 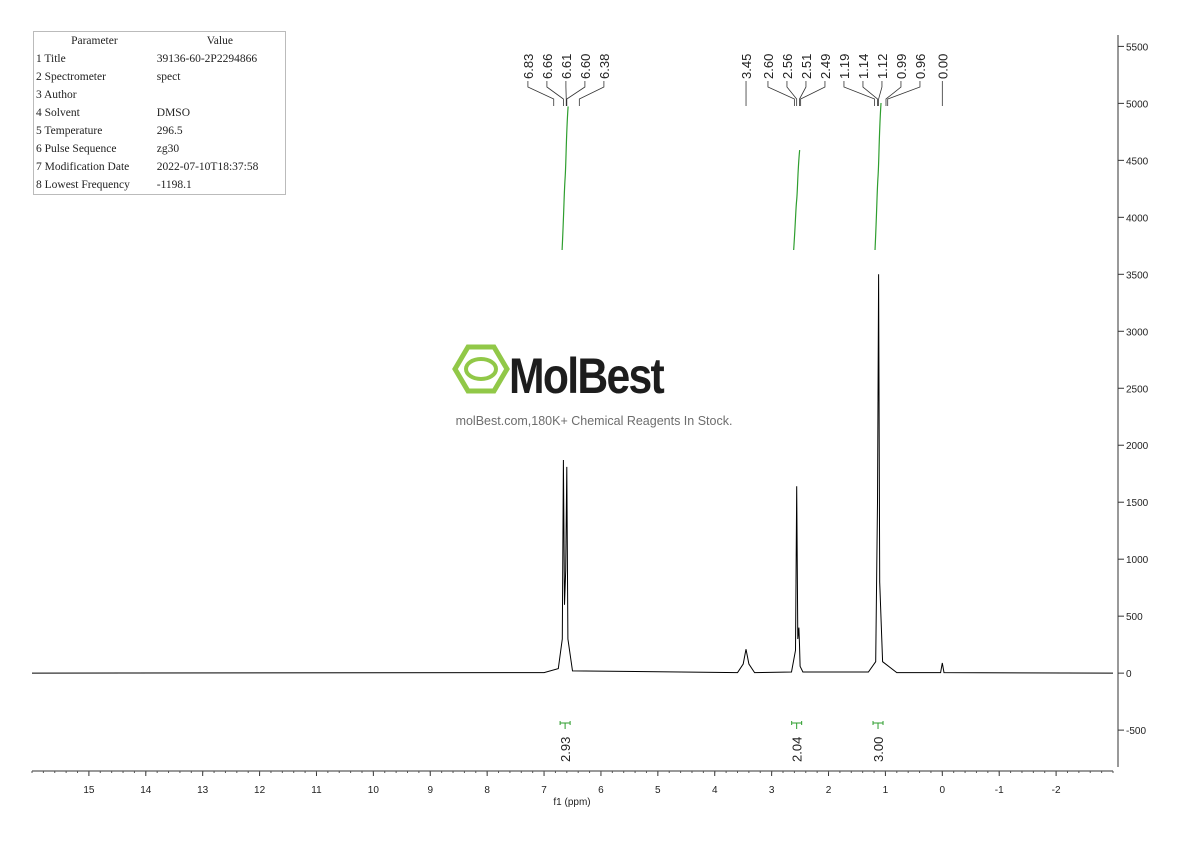 What do you see at coordinates (901, 66) in the screenshot?
I see `peak-label: 0.99` at bounding box center [901, 66].